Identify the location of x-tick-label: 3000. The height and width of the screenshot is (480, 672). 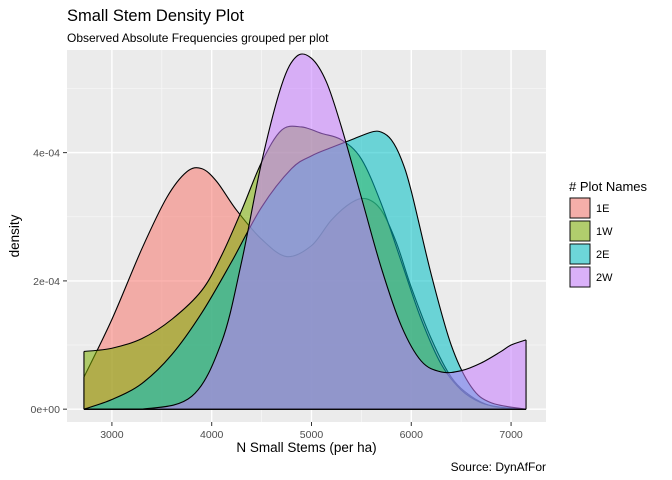
(112, 435).